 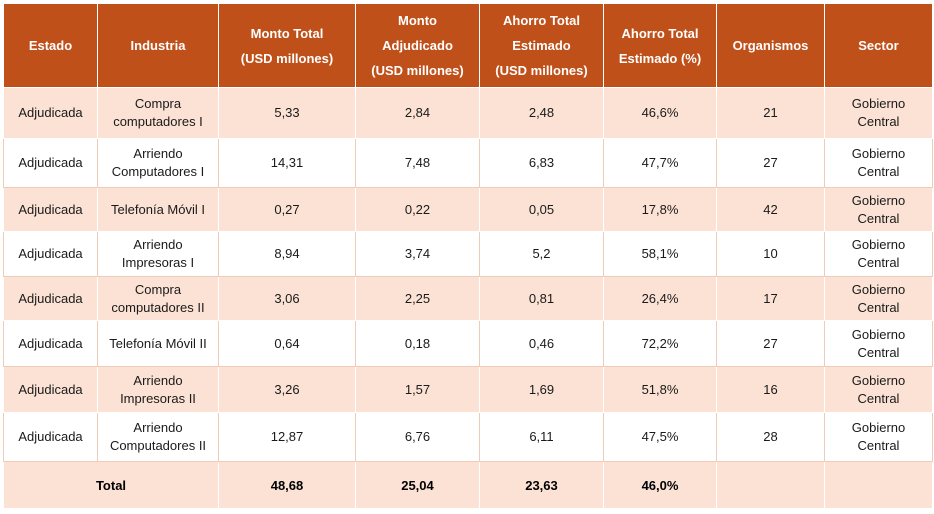 What do you see at coordinates (287, 343) in the screenshot?
I see `cell-monto-total: 0,64` at bounding box center [287, 343].